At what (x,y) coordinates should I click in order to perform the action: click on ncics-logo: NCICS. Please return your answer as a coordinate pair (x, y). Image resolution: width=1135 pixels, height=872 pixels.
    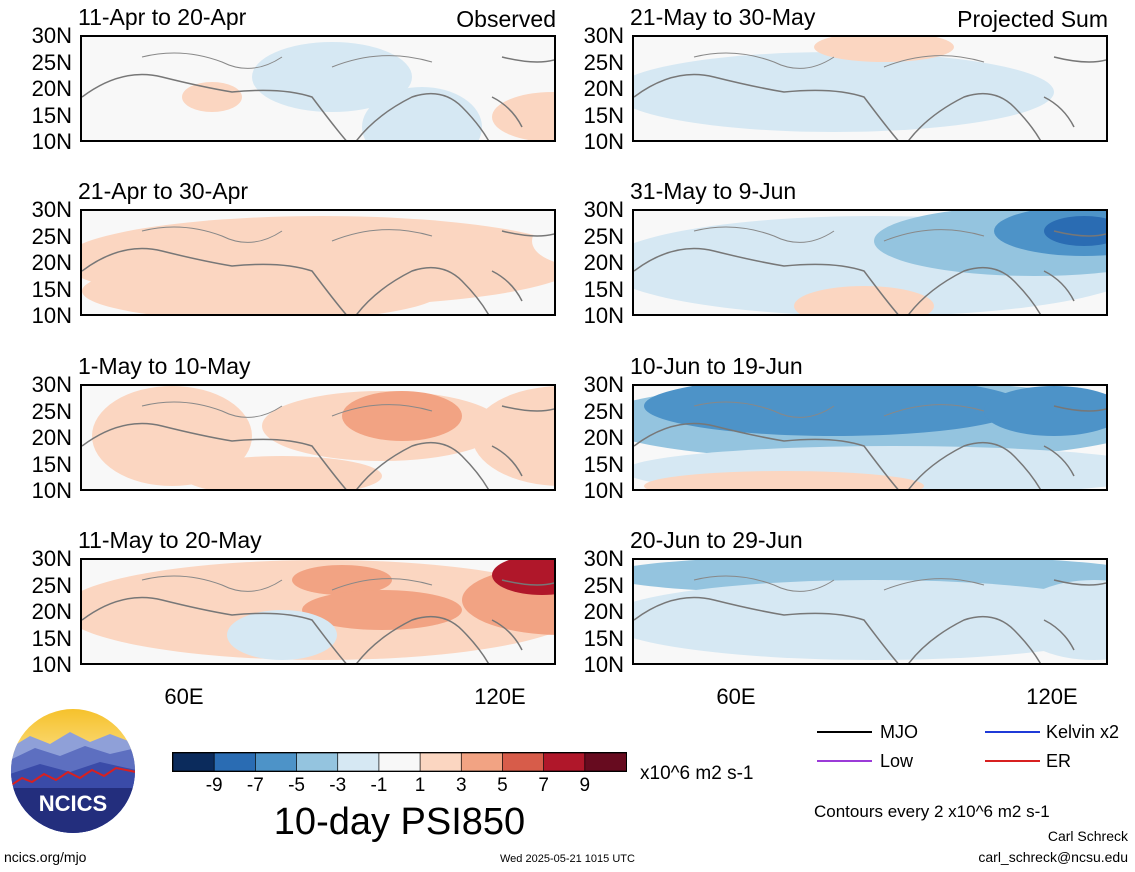
    Looking at the image, I should click on (73, 771).